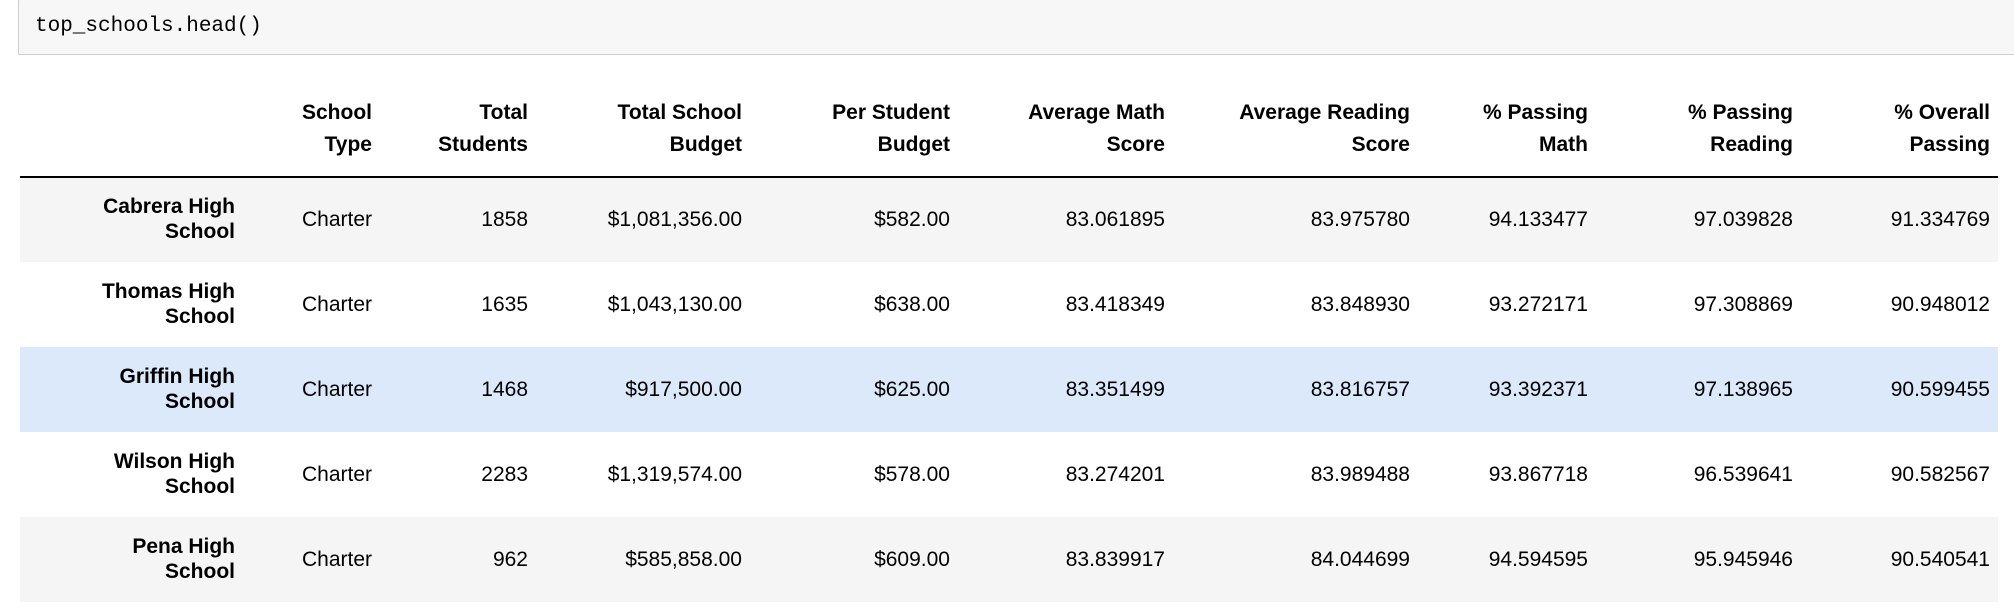  What do you see at coordinates (1743, 219) in the screenshot?
I see `table-cell: 97.039828` at bounding box center [1743, 219].